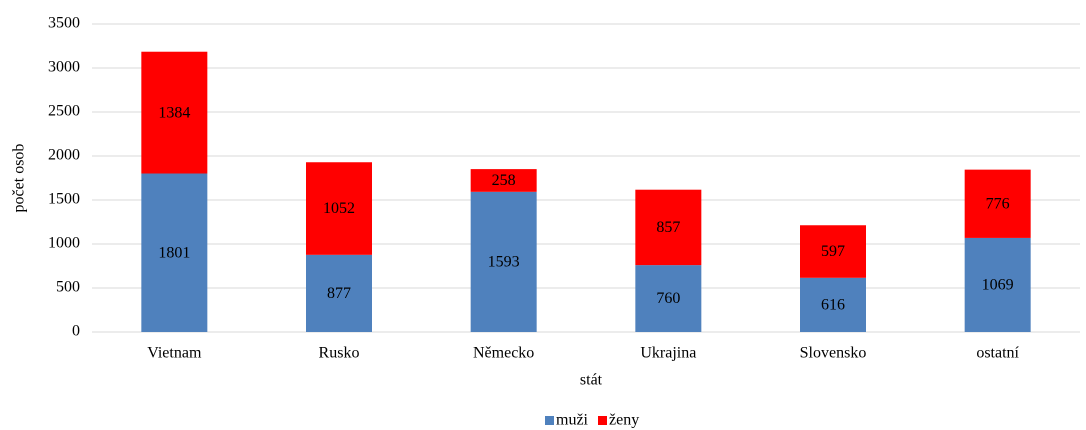 The height and width of the screenshot is (430, 1086). I want to click on data-label: 776, so click(998, 203).